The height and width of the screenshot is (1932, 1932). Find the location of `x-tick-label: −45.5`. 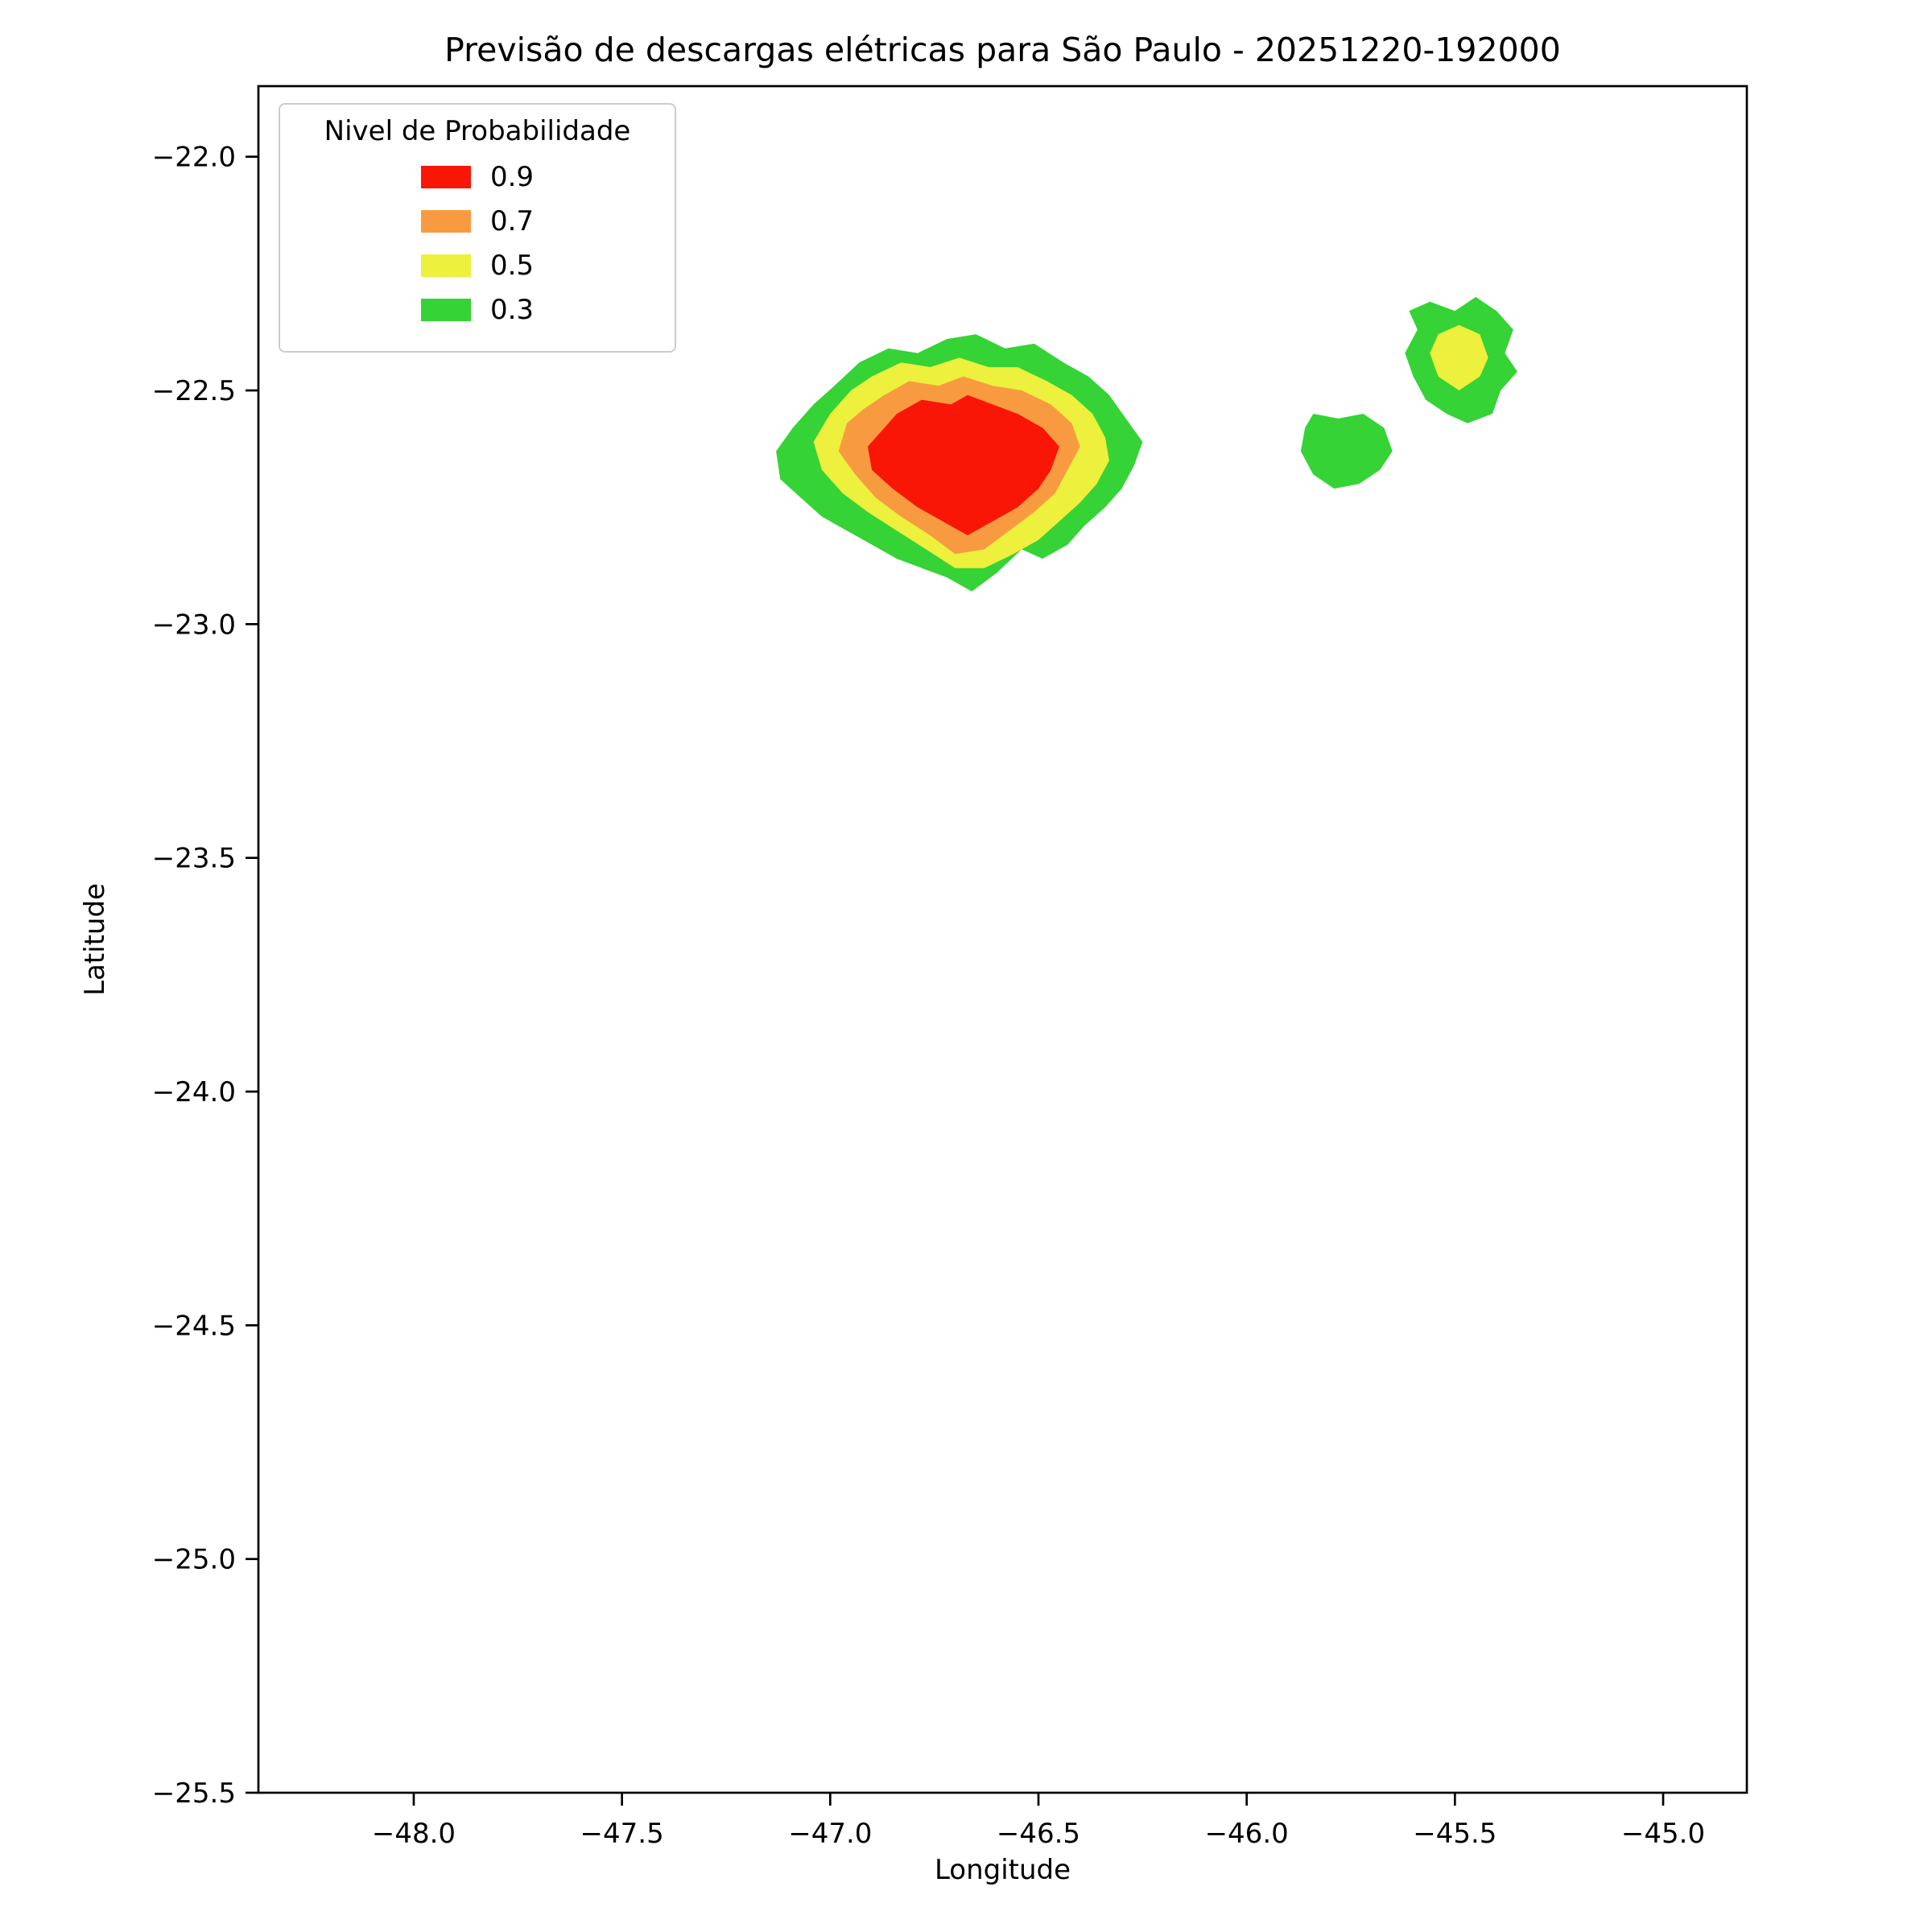

x-tick-label: −45.5 is located at coordinates (1454, 1834).